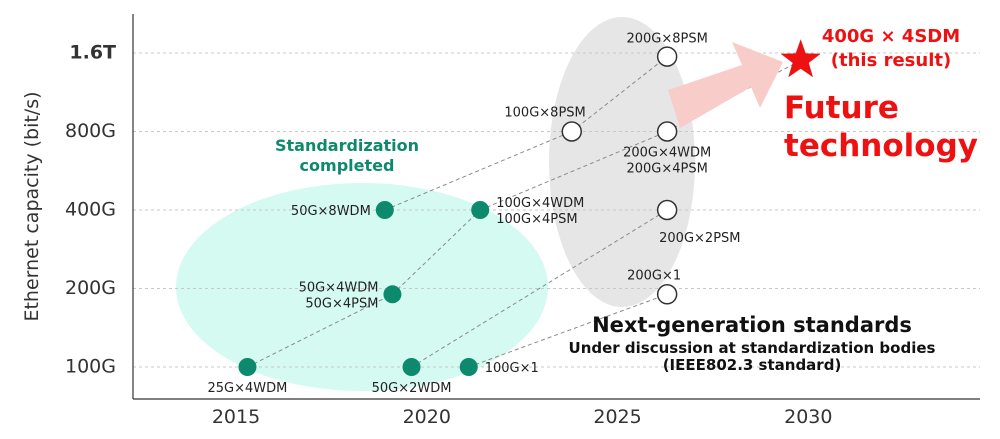  What do you see at coordinates (347, 165) in the screenshot?
I see `completed-caption: completed` at bounding box center [347, 165].